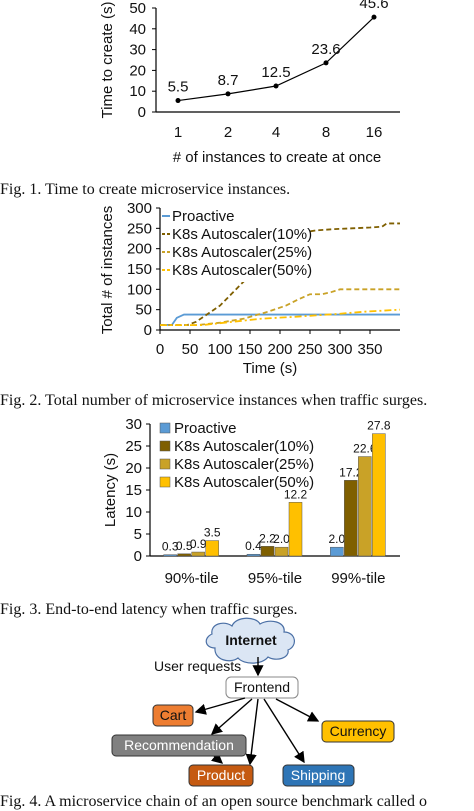  What do you see at coordinates (251, 640) in the screenshot?
I see `internet-label: Internet` at bounding box center [251, 640].